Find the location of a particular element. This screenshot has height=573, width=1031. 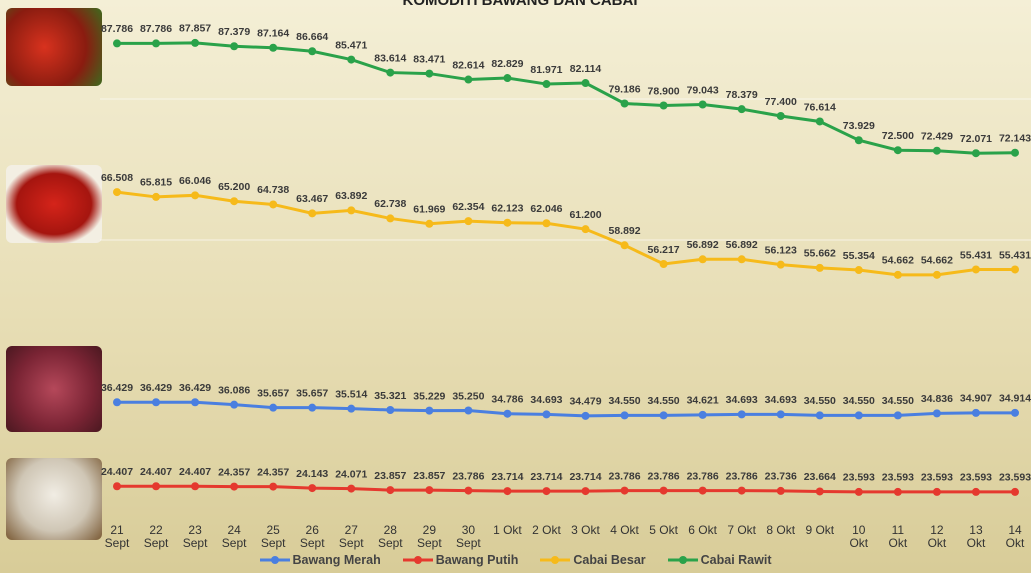

data-label: 34.693 is located at coordinates (742, 400).